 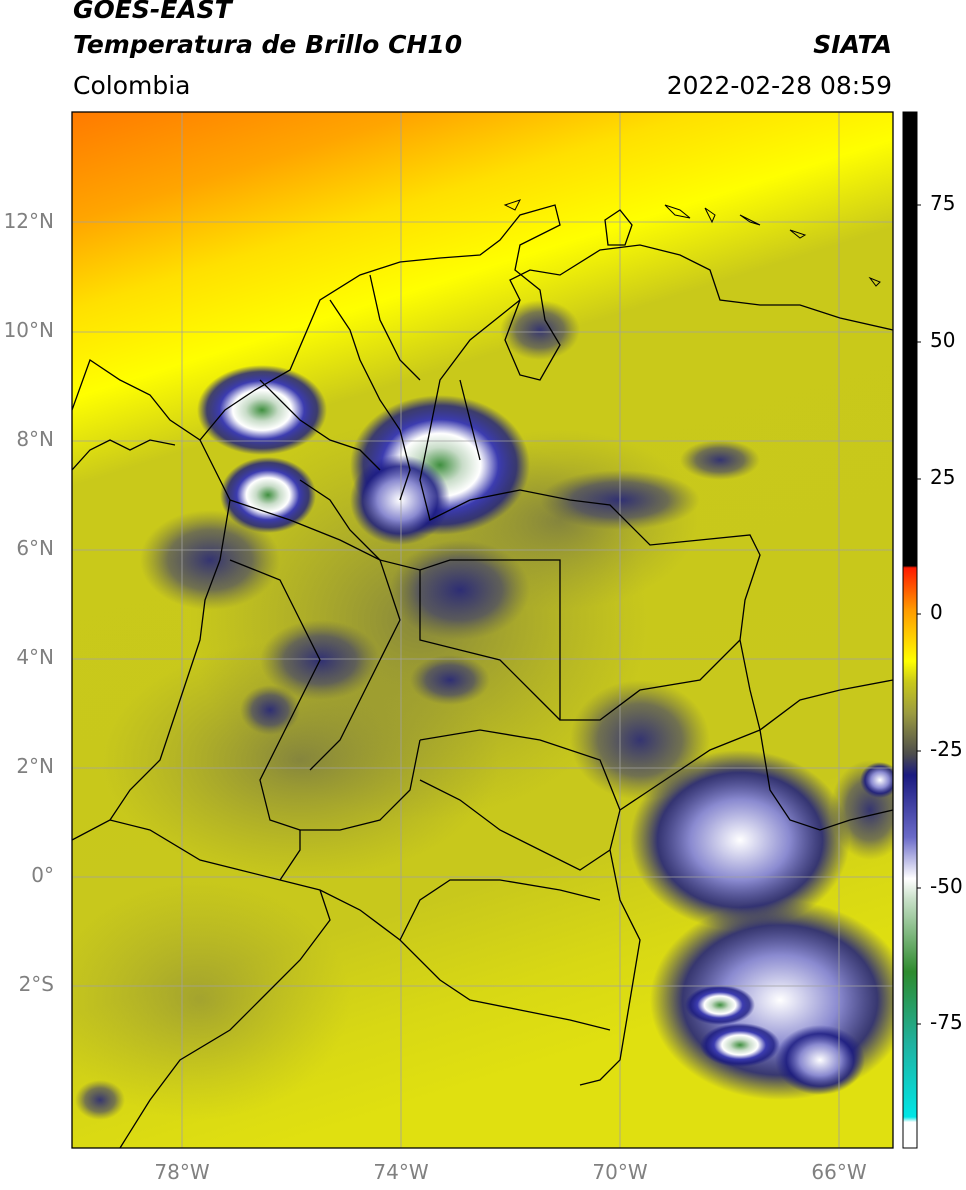 What do you see at coordinates (36, 984) in the screenshot?
I see `lat-tick: 2°S` at bounding box center [36, 984].